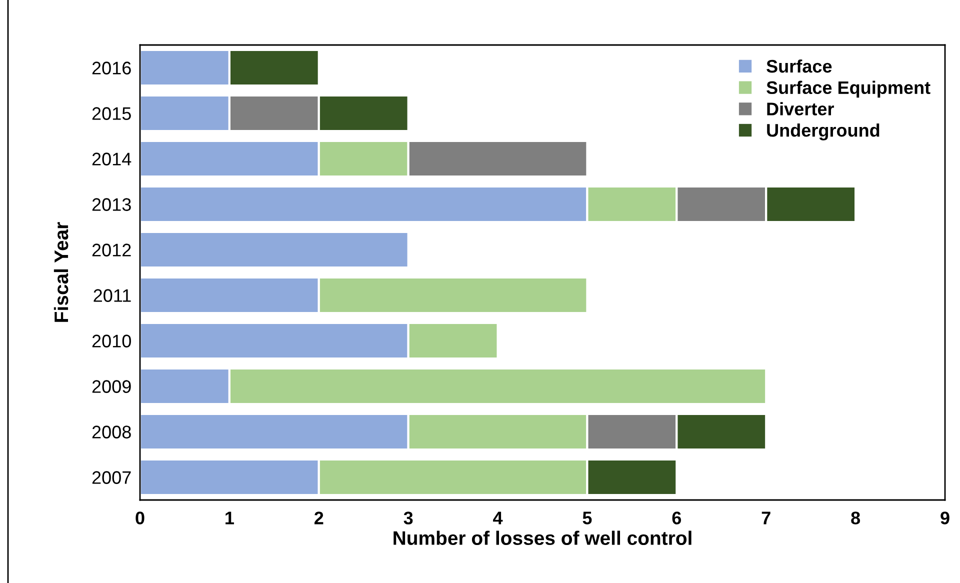 This screenshot has width=960, height=583. What do you see at coordinates (543, 538) in the screenshot?
I see `x-axis-title: Number of losses of well control` at bounding box center [543, 538].